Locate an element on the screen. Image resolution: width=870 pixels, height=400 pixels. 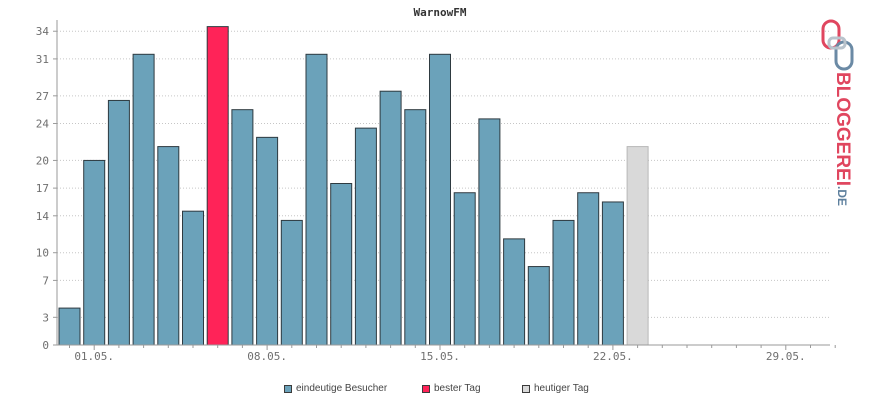
bloggerei-logo is located at coordinates (839, 118).